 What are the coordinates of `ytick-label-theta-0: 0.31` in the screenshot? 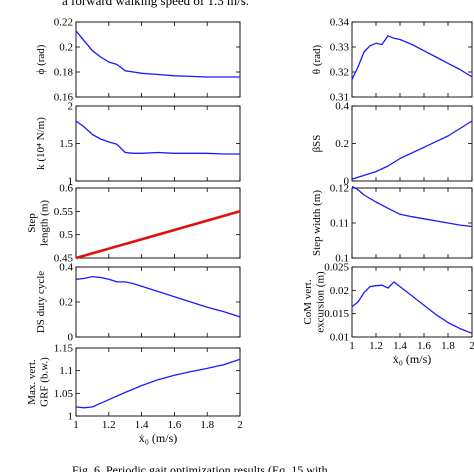 It's located at (339, 98).